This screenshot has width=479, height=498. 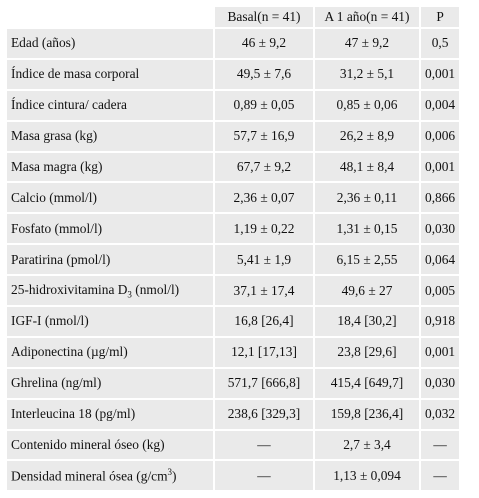 I want to click on row-label: 25-hidroxivitamina D3 (nmol/l), so click(x=110, y=291).